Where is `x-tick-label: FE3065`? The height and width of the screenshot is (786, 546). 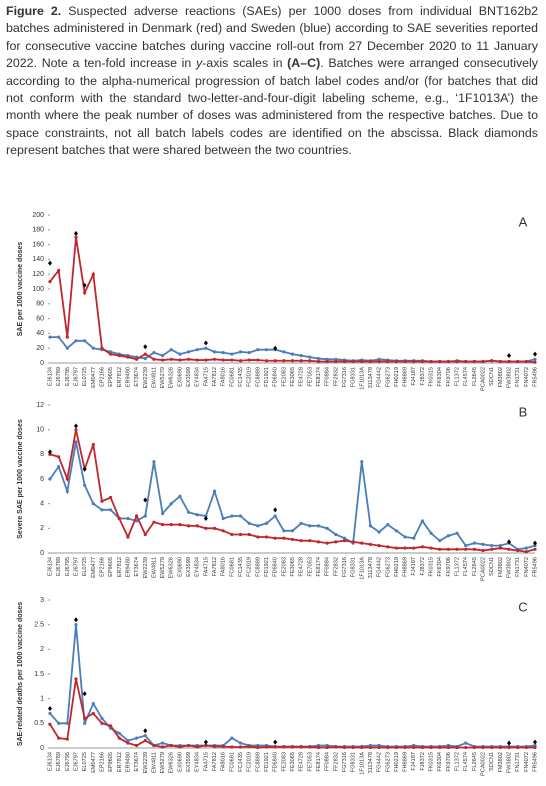
x-tick-label: FE3065 is located at coordinates (293, 567).